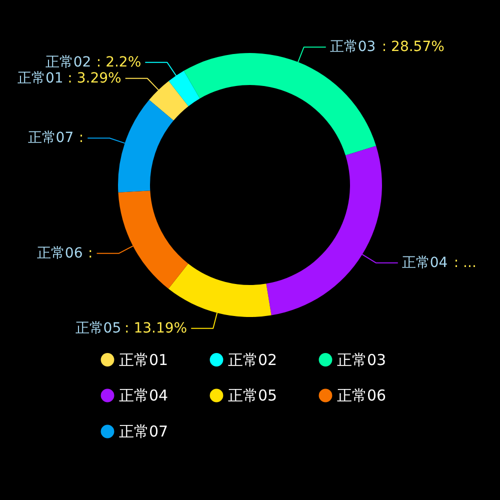  What do you see at coordinates (156, 328) in the screenshot?
I see `data-label: : 13.19%` at bounding box center [156, 328].